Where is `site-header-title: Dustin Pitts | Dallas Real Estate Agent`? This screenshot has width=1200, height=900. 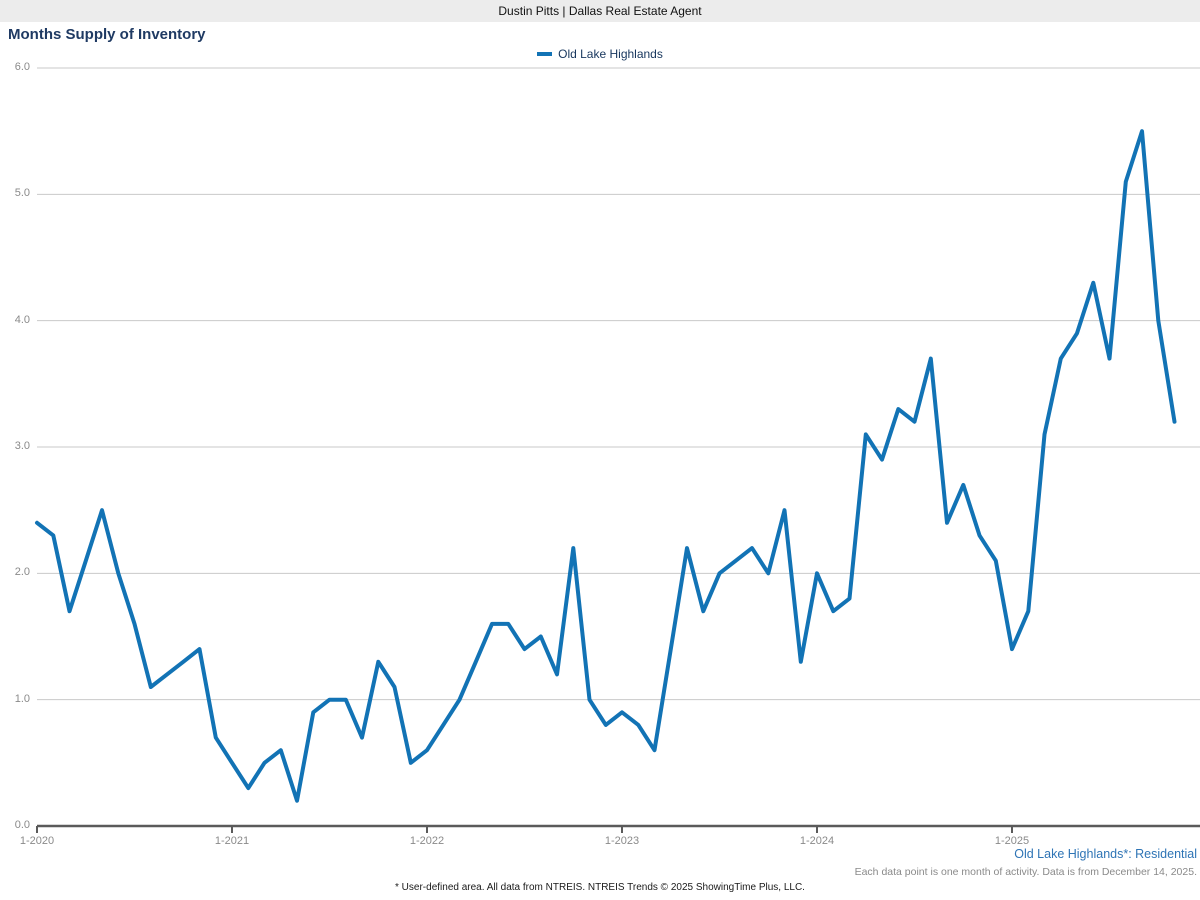
site-header-title: Dustin Pitts | Dallas Real Estate Agent is located at coordinates (600, 11).